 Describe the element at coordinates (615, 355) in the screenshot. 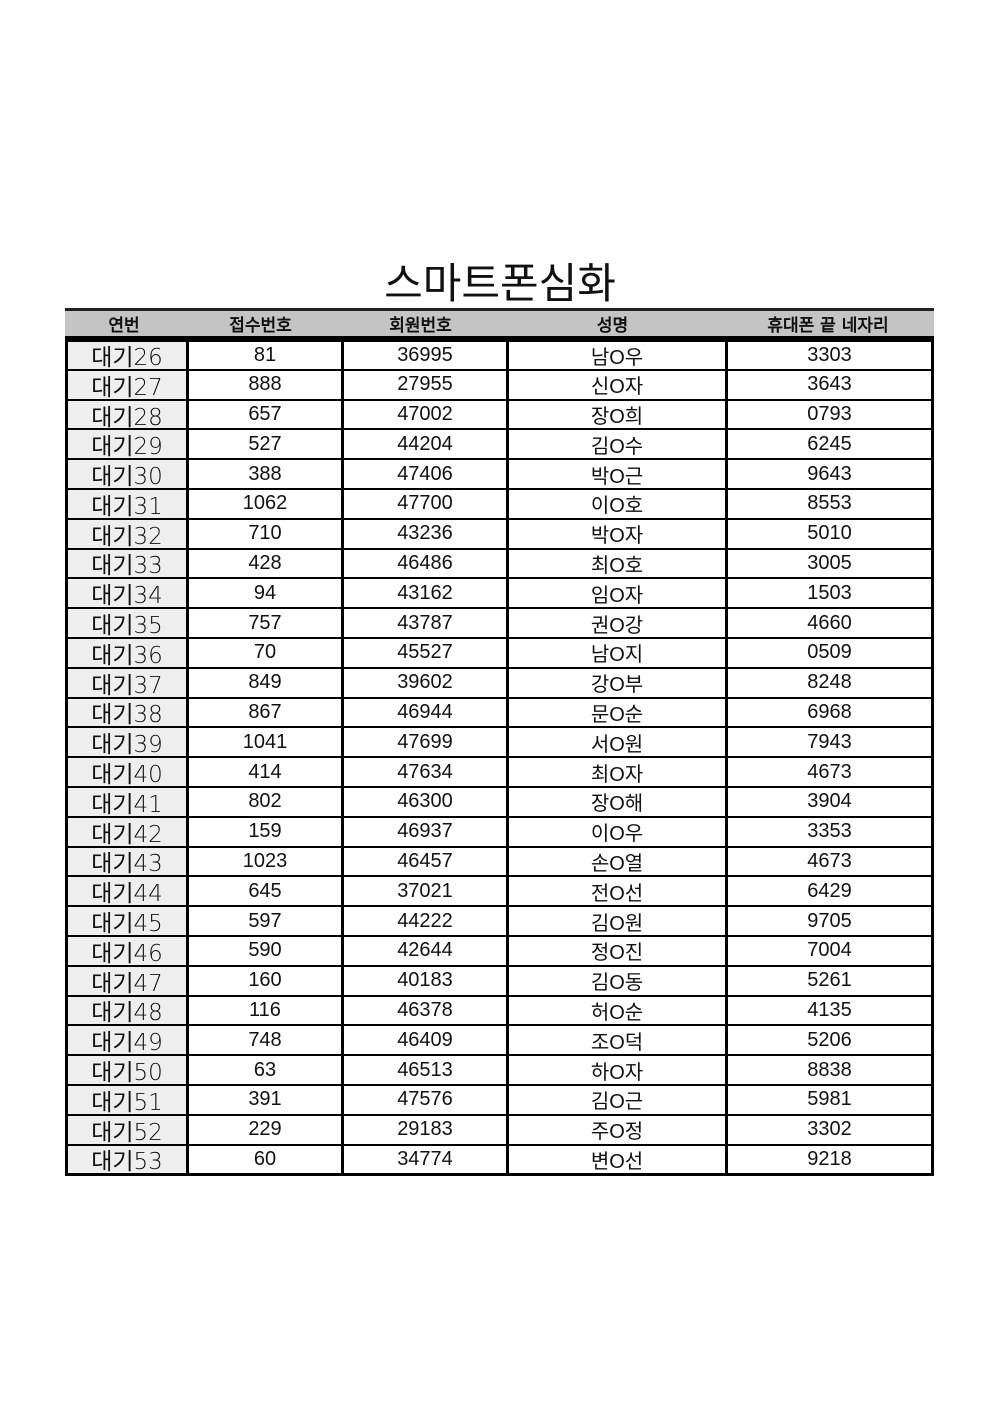

I see `cell-name: 남O우` at that location.